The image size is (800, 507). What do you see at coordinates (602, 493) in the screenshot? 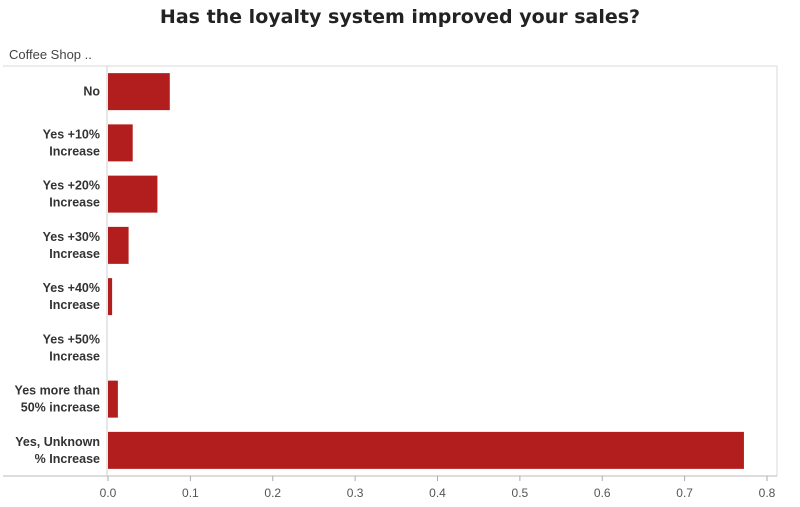
I see `x-tick-label: 0.6` at bounding box center [602, 493].